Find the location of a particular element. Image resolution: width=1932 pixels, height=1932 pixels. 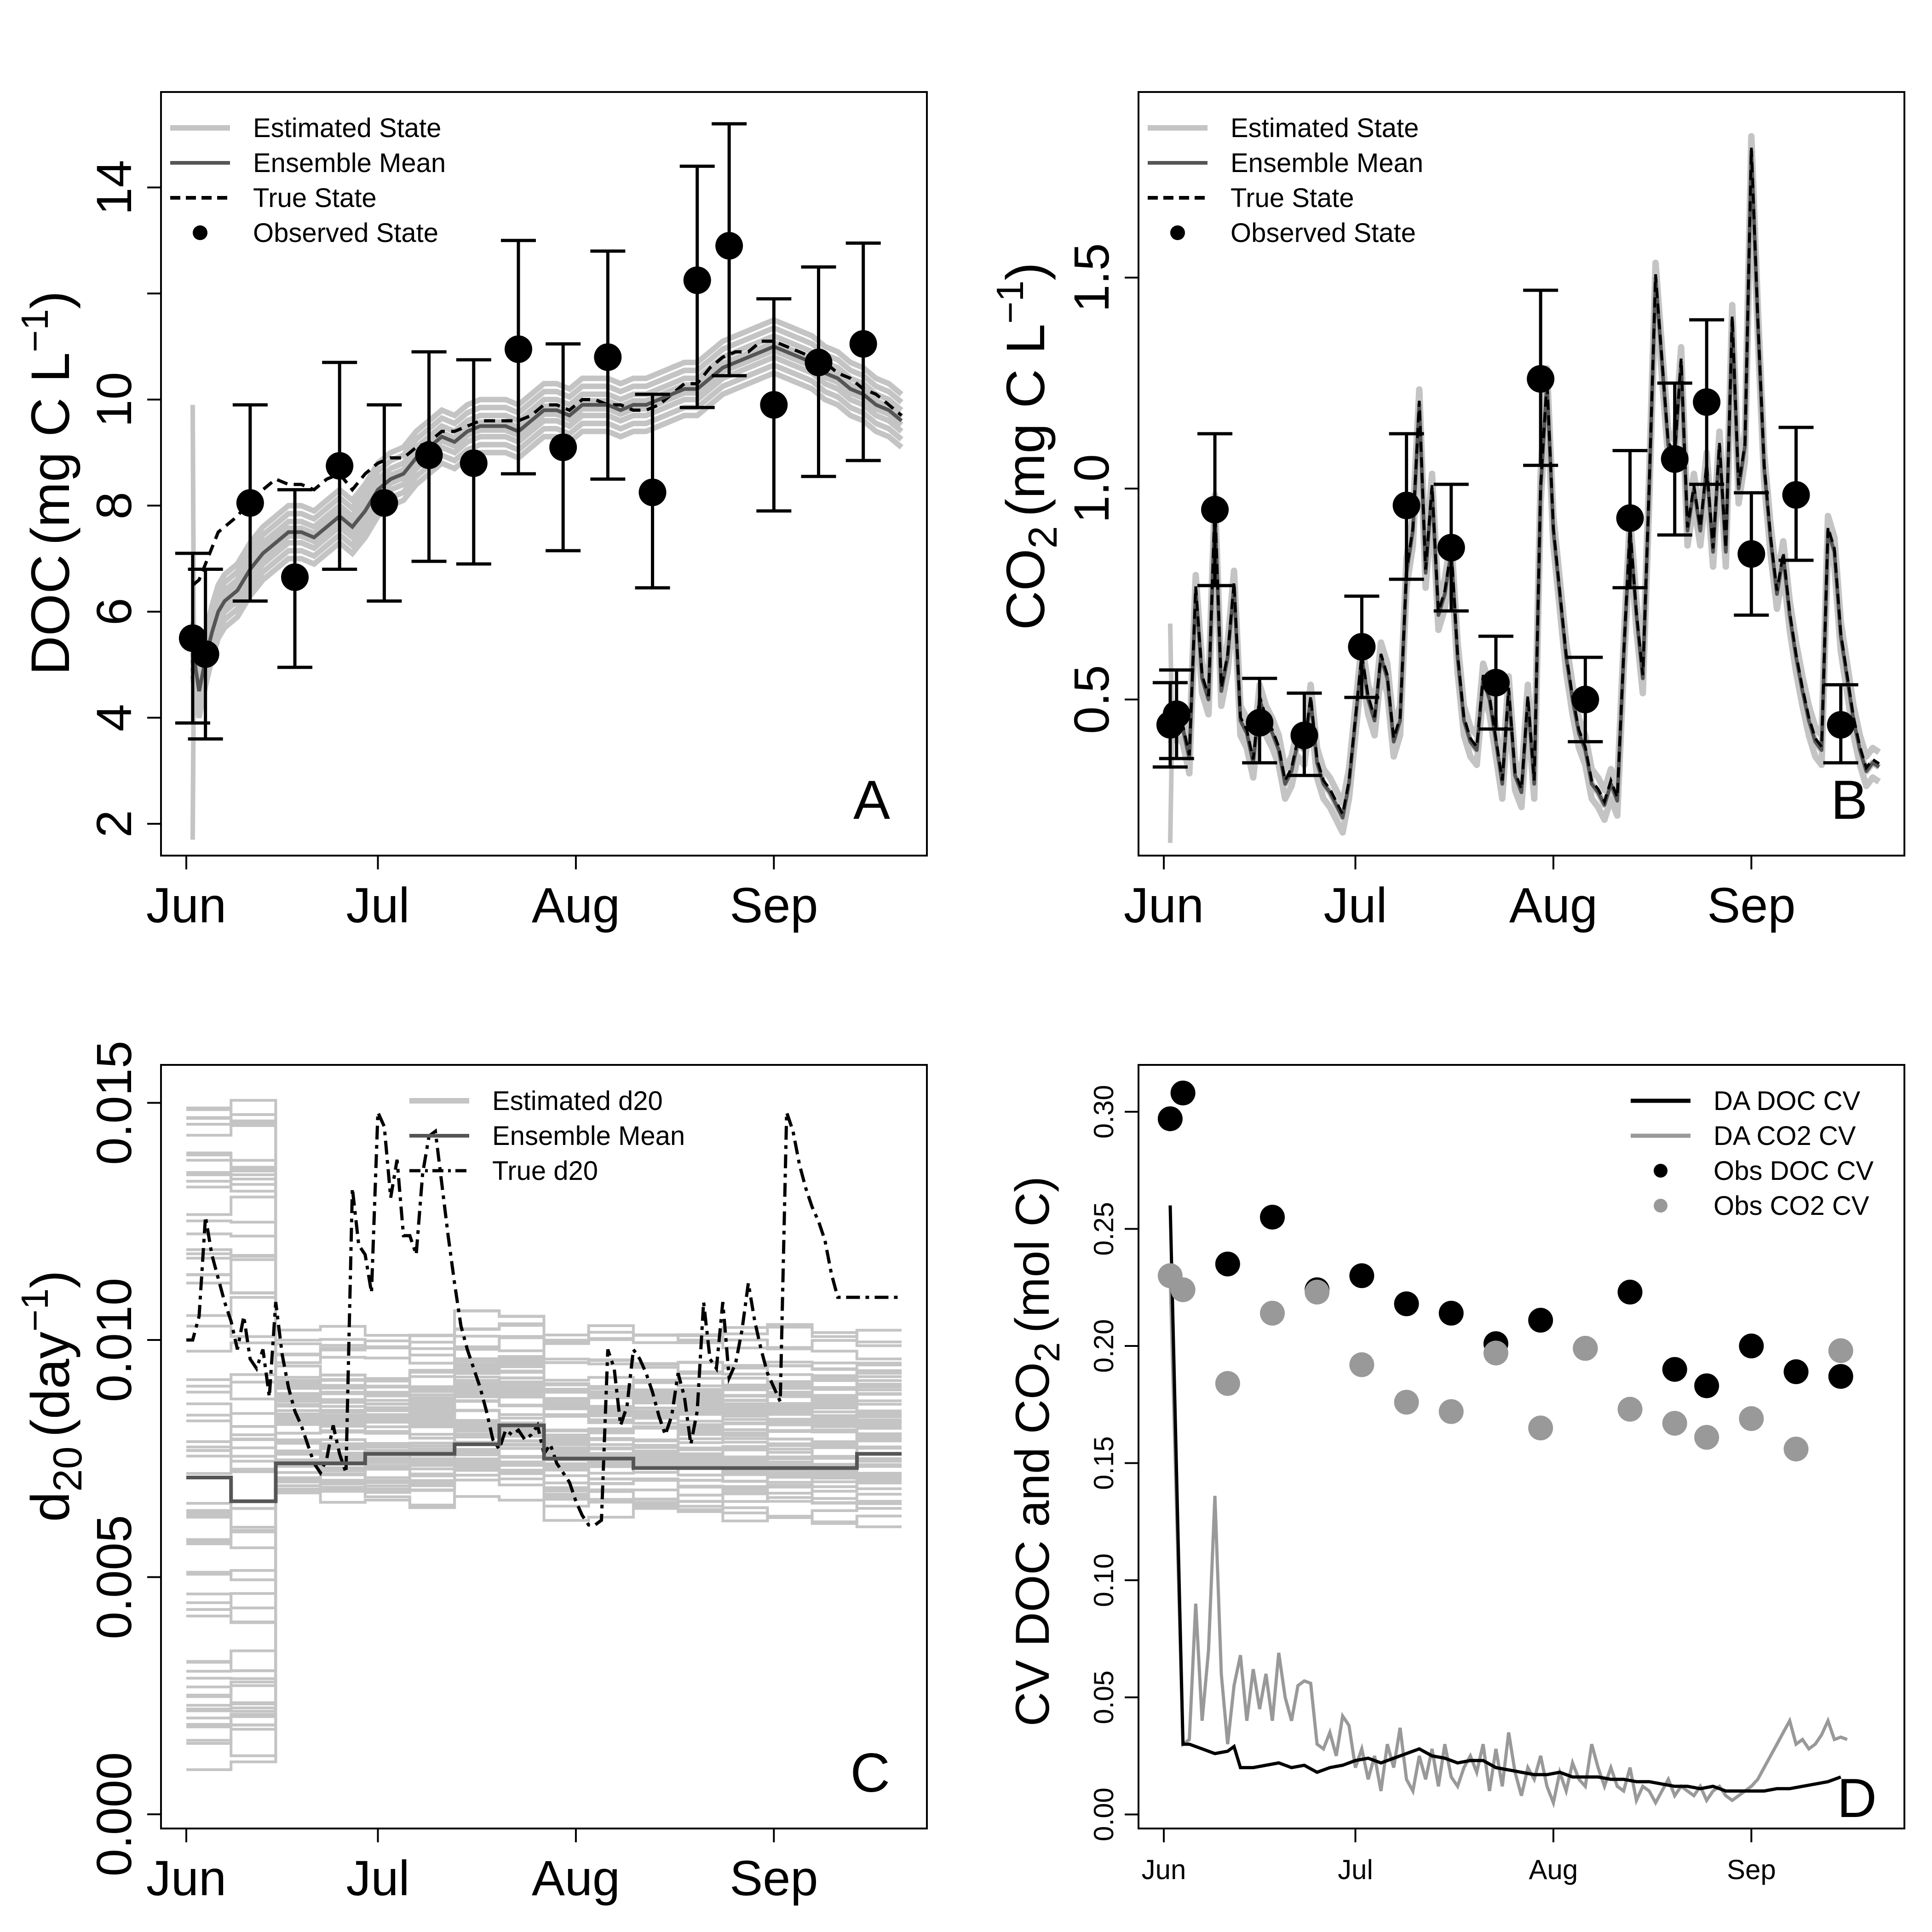

legend-label: Ensemble Mean is located at coordinates (349, 163).